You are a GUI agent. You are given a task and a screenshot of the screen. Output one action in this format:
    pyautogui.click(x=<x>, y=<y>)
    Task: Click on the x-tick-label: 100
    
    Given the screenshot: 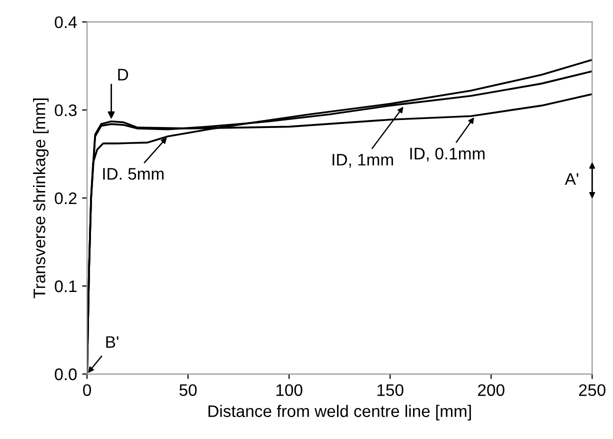 What is the action you would take?
    pyautogui.click(x=289, y=390)
    